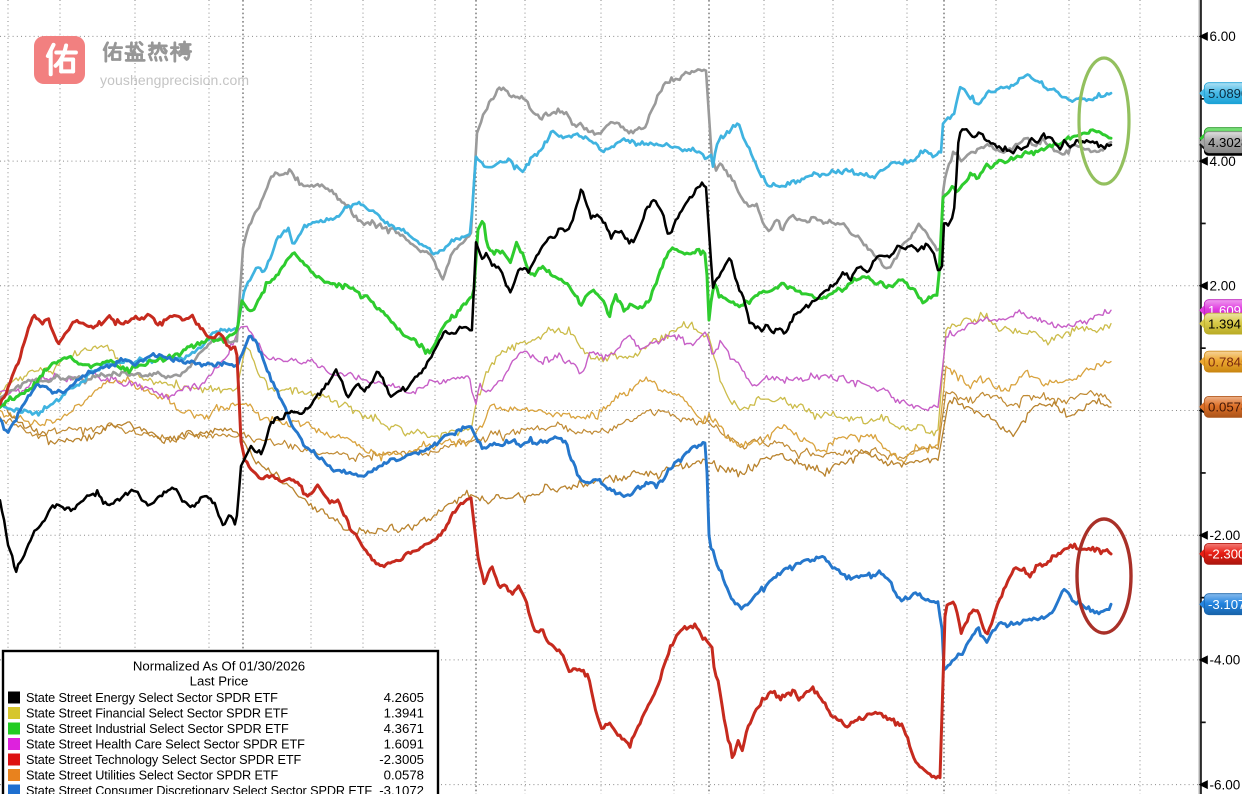 This screenshot has width=1242, height=794. I want to click on svg-text: 1.3941, so click(404, 713).